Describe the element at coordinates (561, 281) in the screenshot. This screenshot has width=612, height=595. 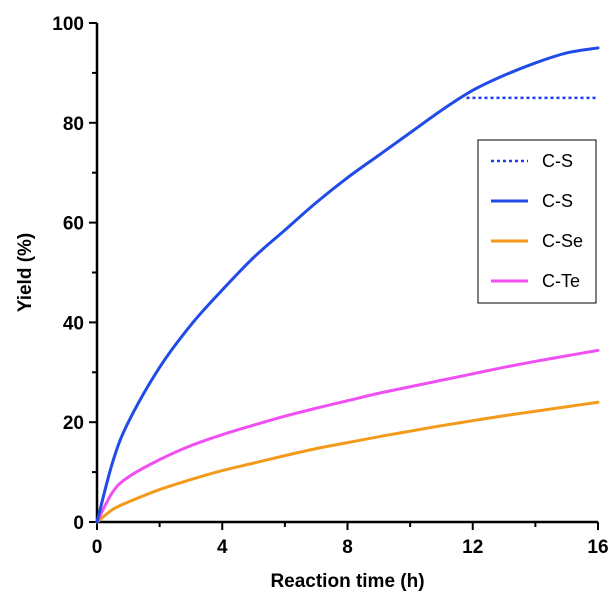
I see `legend-label: C-Te` at that location.